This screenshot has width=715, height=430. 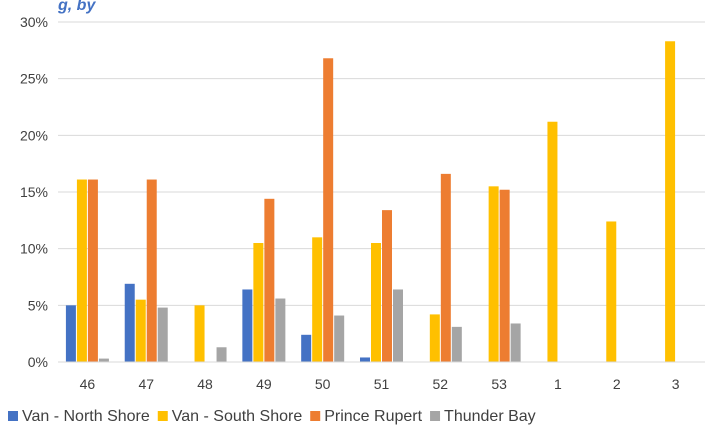 I want to click on x-axis-ticks: 46 47 48 49 50 51 52 53 1 2 3, so click(x=380, y=384).